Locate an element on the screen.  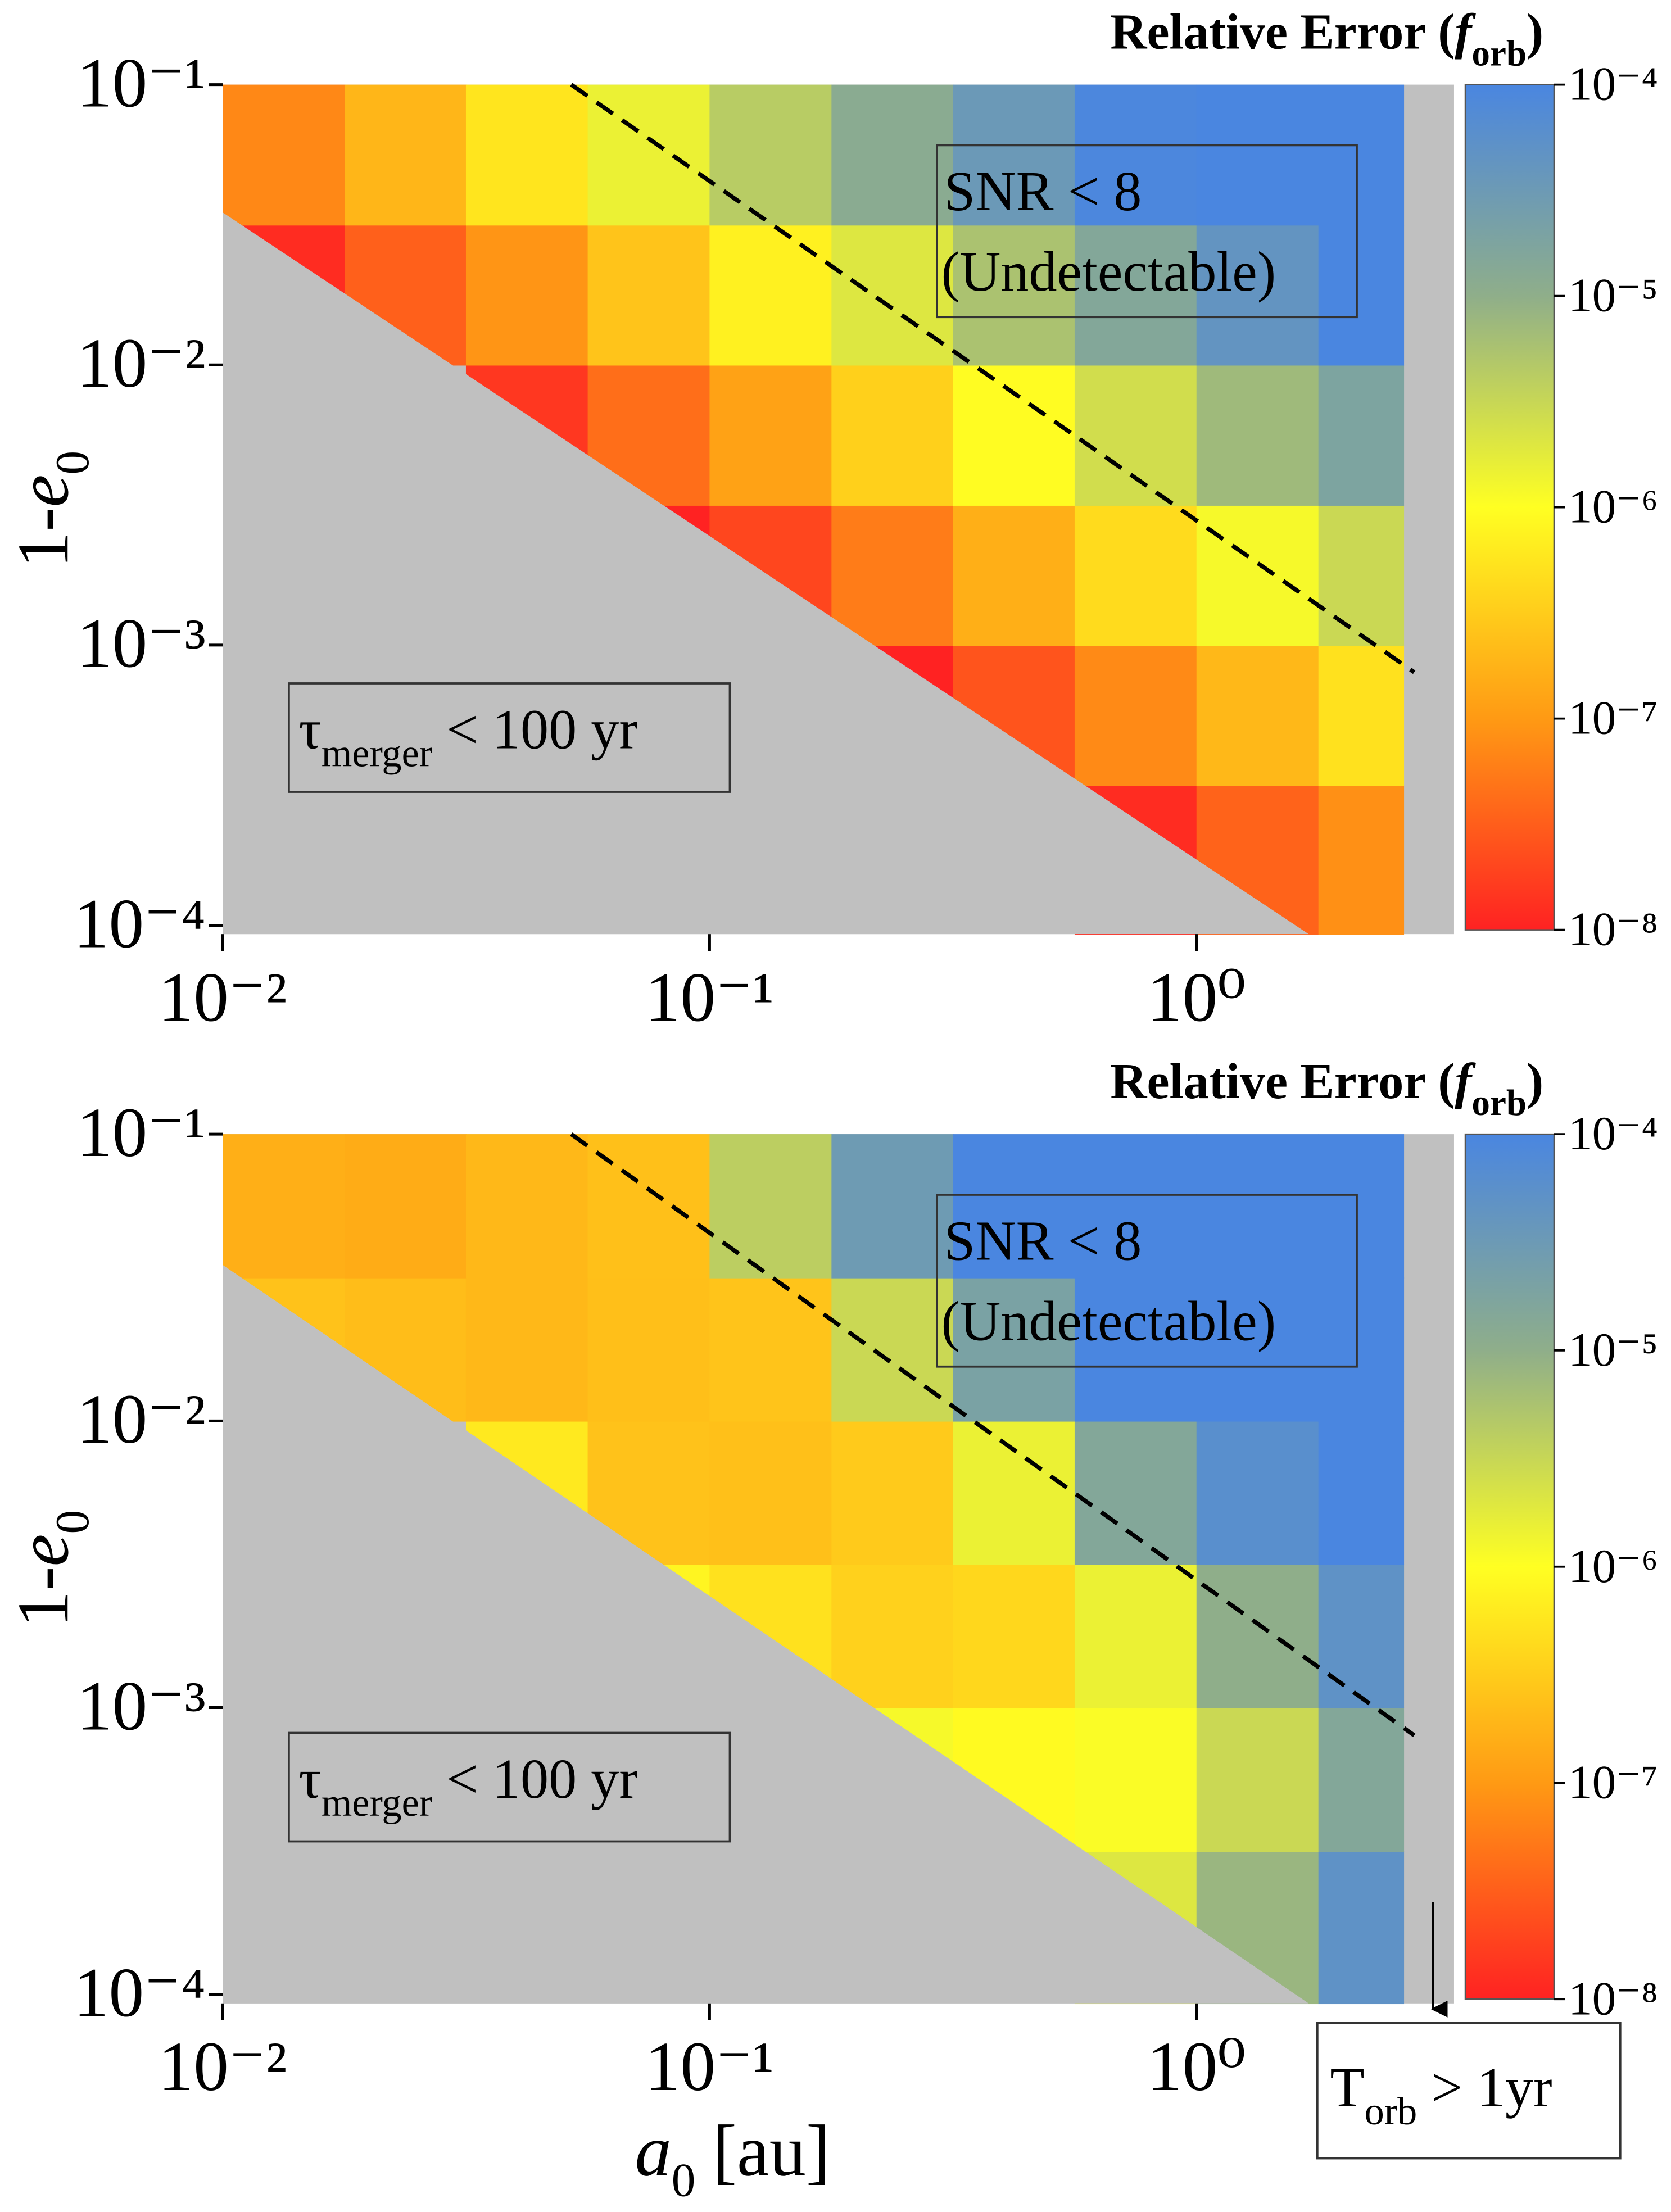
note-box is located at coordinates (1469, 2091).